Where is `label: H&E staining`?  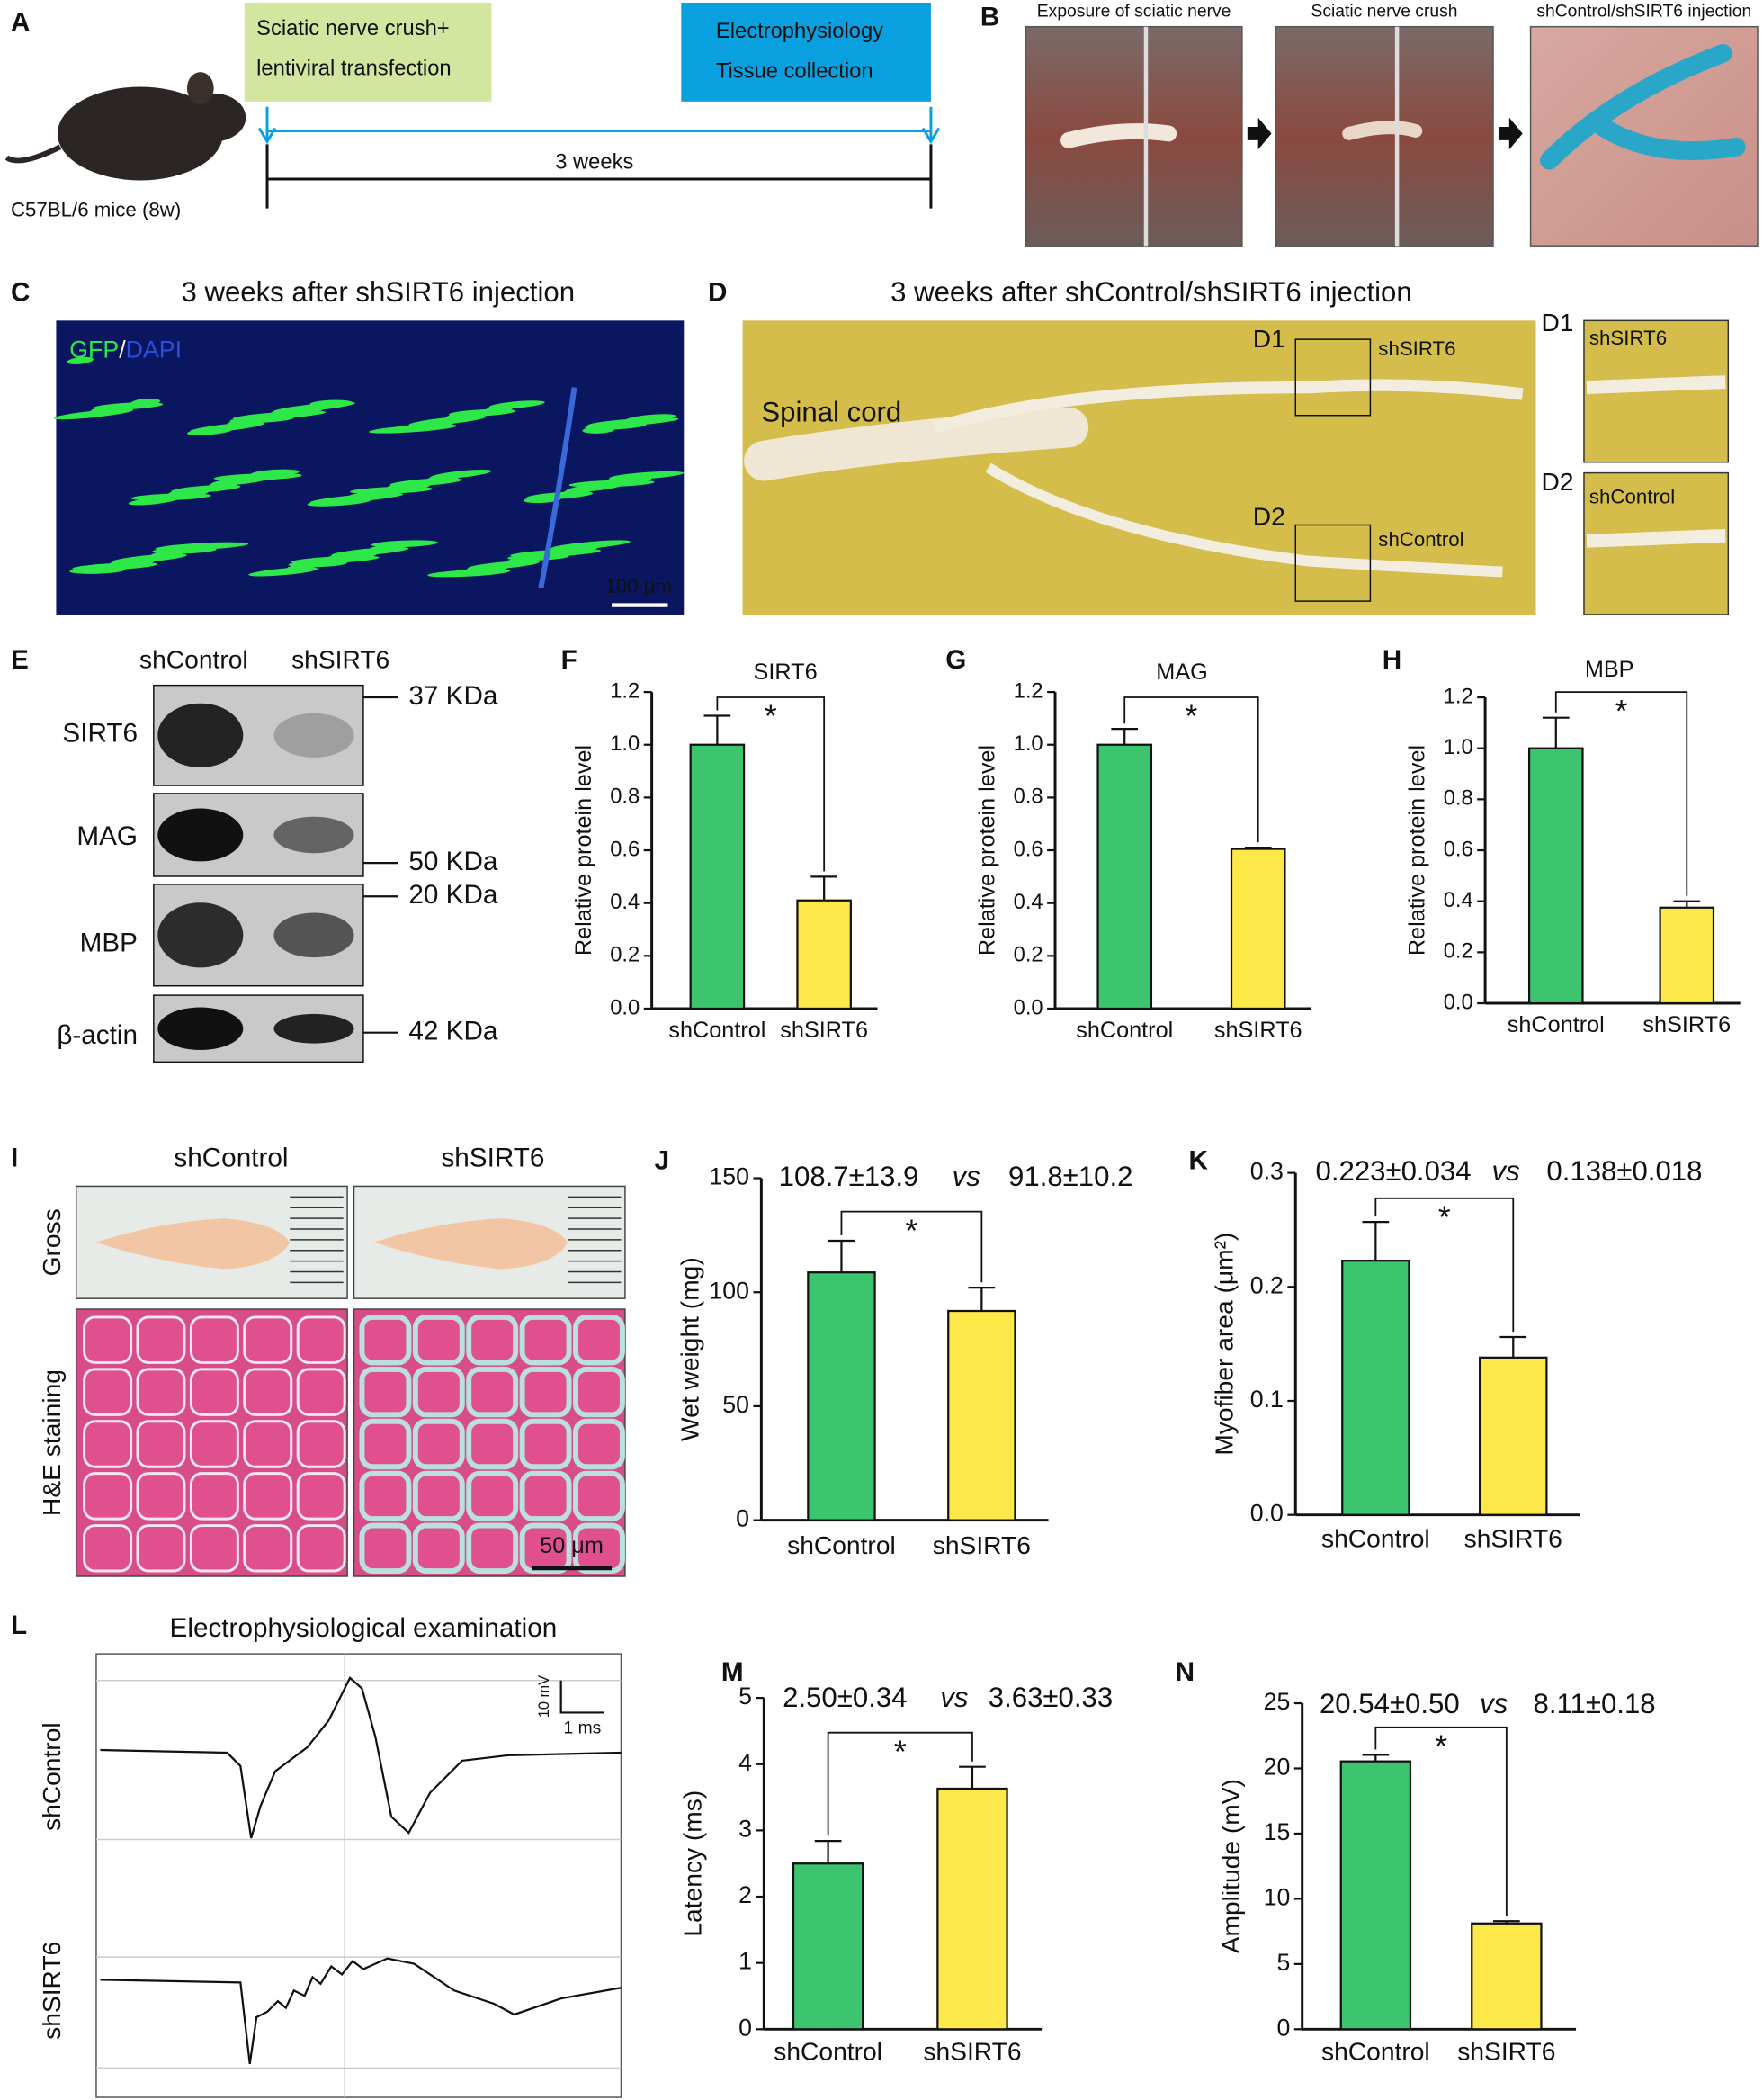 label: H&E staining is located at coordinates (51, 1442).